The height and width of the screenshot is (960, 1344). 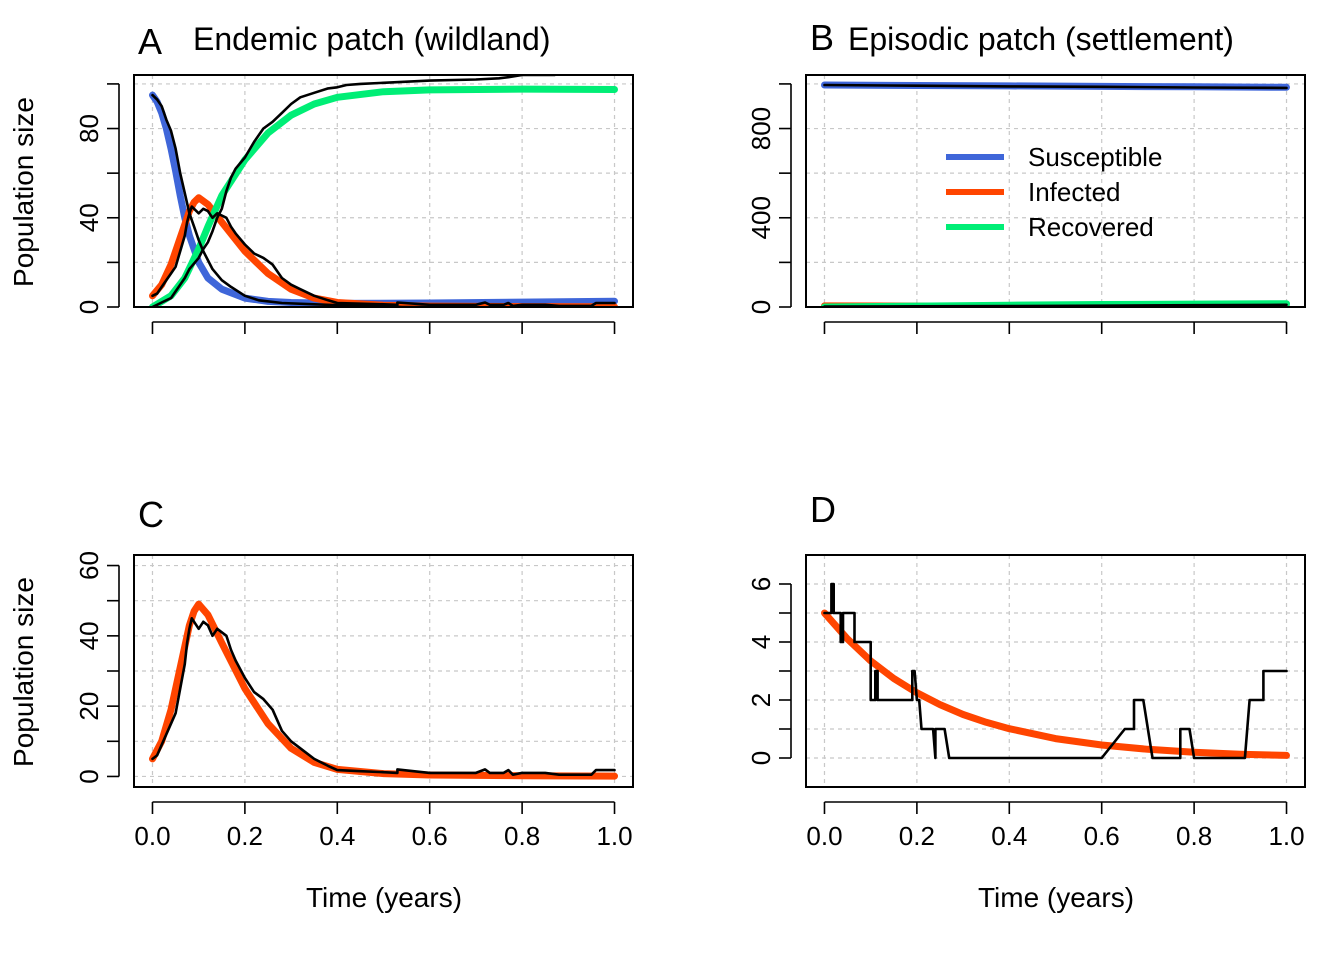 What do you see at coordinates (761, 642) in the screenshot?
I see `y-tick-label-4: 4` at bounding box center [761, 642].